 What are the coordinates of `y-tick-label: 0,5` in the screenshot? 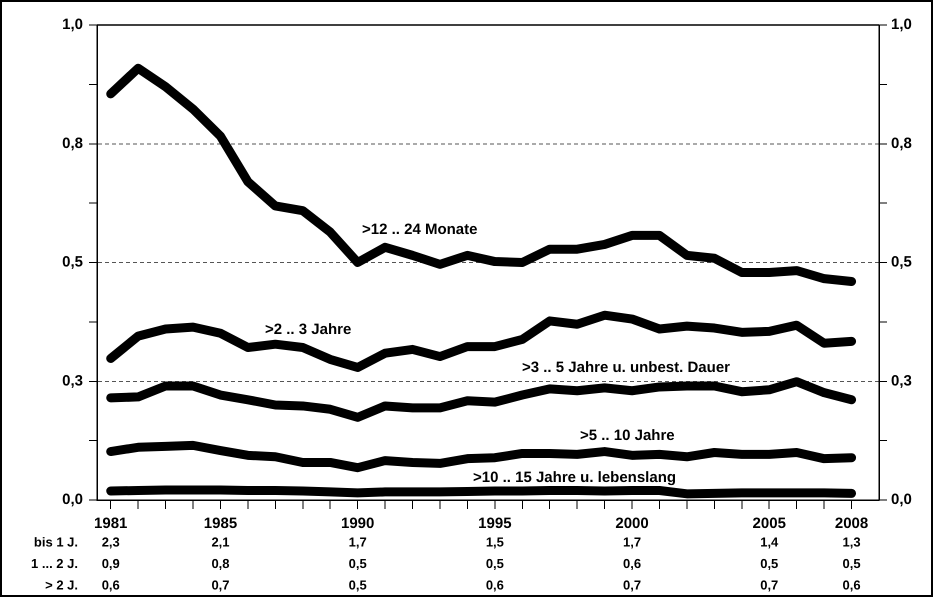 It's located at (72, 262).